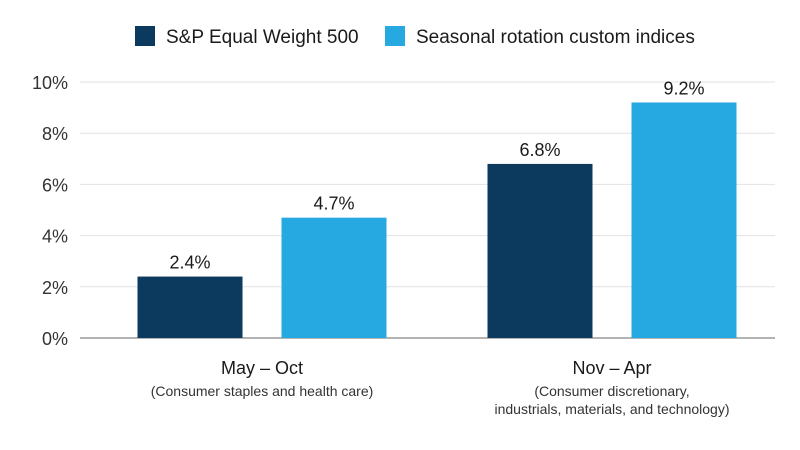  Describe the element at coordinates (333, 204) in the screenshot. I see `data-label: 4.7%` at that location.